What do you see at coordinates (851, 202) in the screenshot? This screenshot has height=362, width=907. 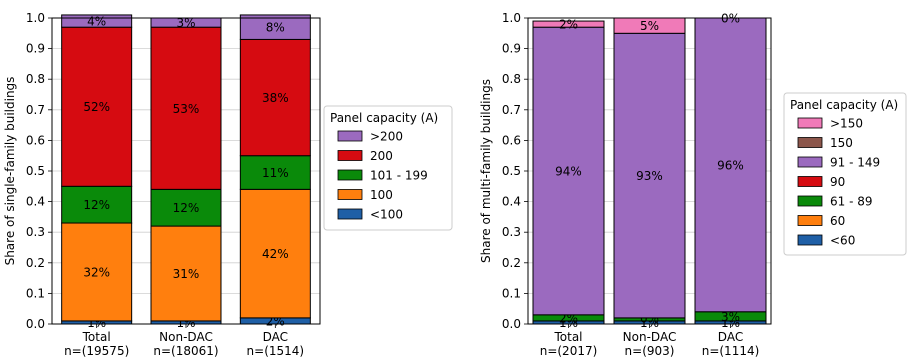 I see `legend-item-label: 61 - 89` at bounding box center [851, 202].